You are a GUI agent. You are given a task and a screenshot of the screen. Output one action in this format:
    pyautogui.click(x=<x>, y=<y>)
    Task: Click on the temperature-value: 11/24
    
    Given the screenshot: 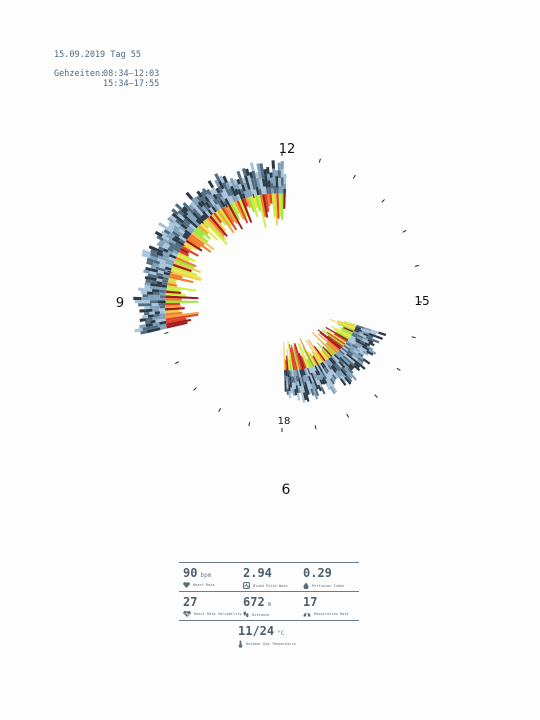 What is the action you would take?
    pyautogui.click(x=256, y=631)
    